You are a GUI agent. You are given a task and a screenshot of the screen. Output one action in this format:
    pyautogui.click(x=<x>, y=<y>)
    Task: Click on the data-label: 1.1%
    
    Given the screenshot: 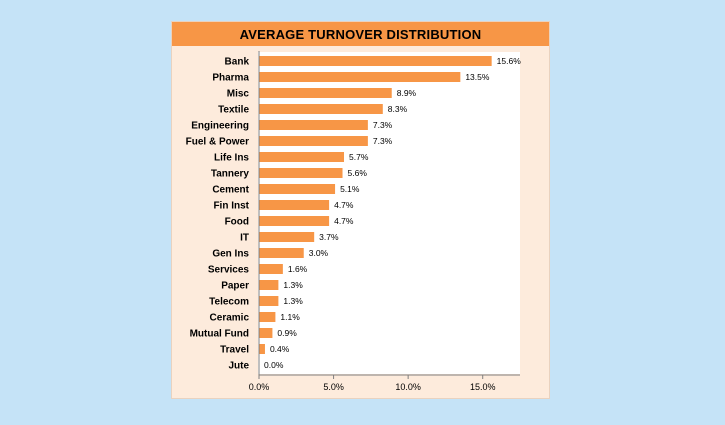 What is the action you would take?
    pyautogui.click(x=290, y=317)
    